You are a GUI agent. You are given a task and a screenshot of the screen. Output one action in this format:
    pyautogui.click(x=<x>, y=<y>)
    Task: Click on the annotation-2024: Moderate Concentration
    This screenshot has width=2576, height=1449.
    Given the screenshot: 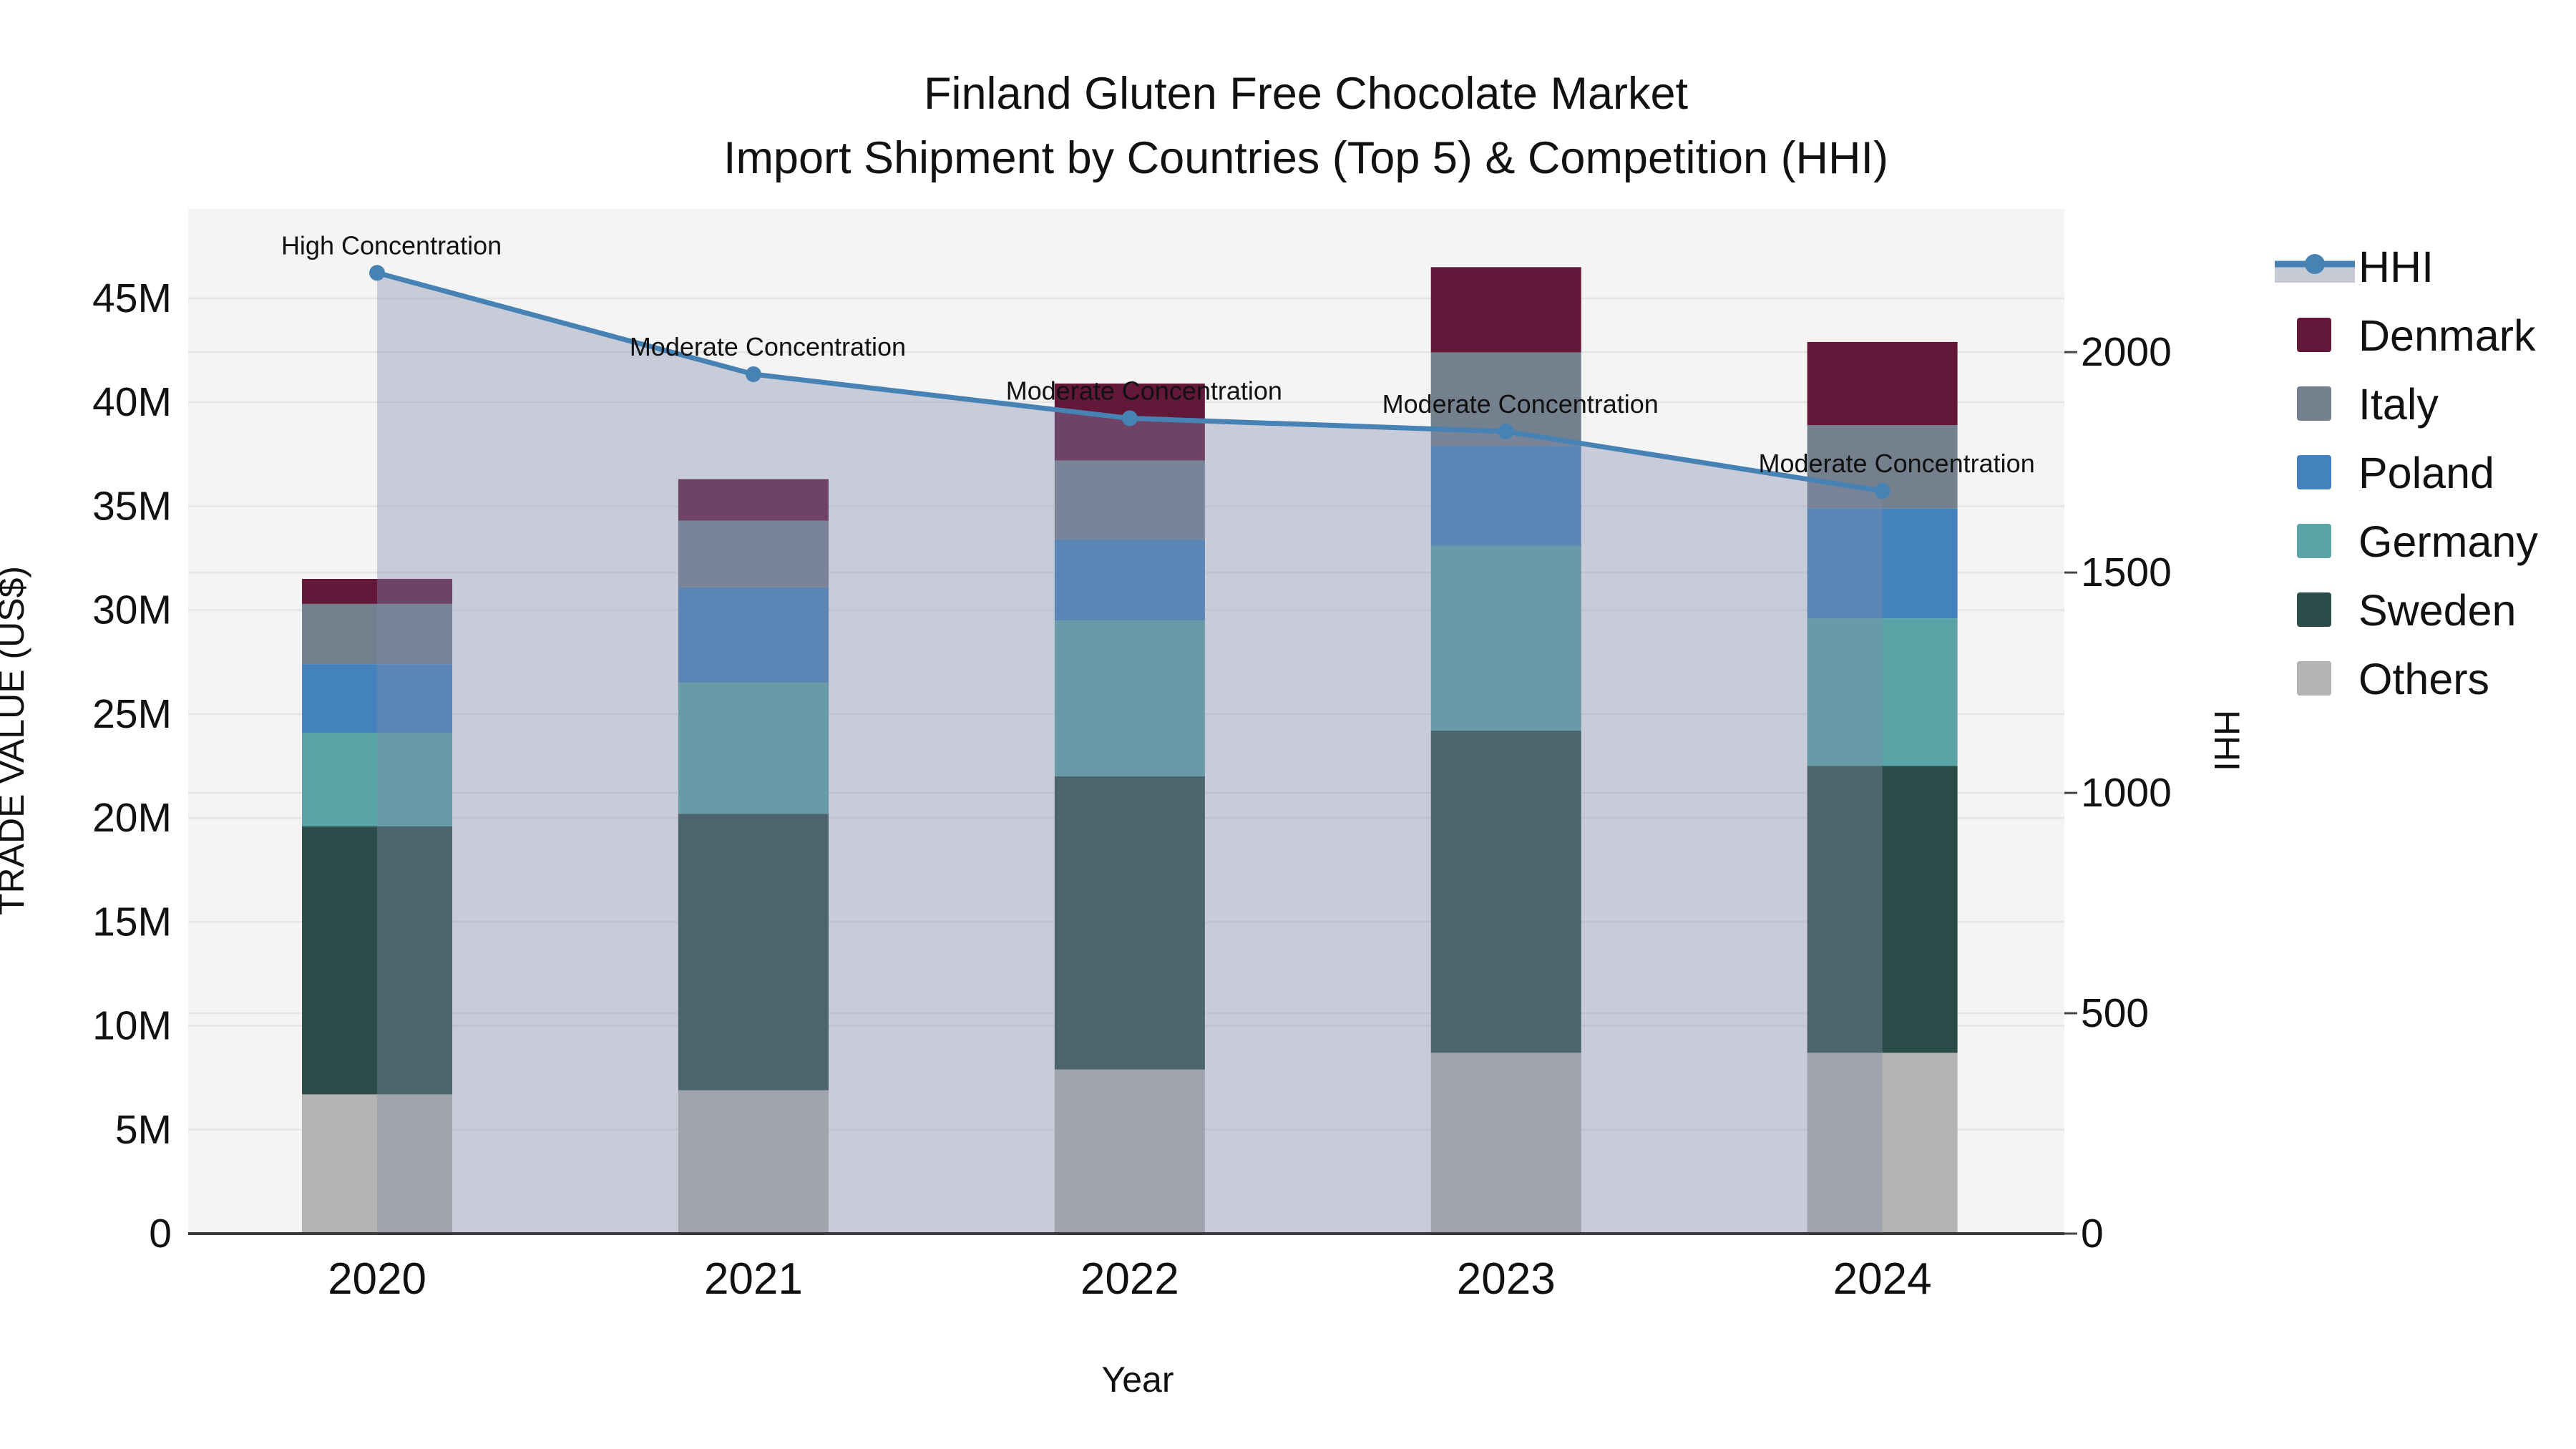 What is the action you would take?
    pyautogui.click(x=1896, y=463)
    